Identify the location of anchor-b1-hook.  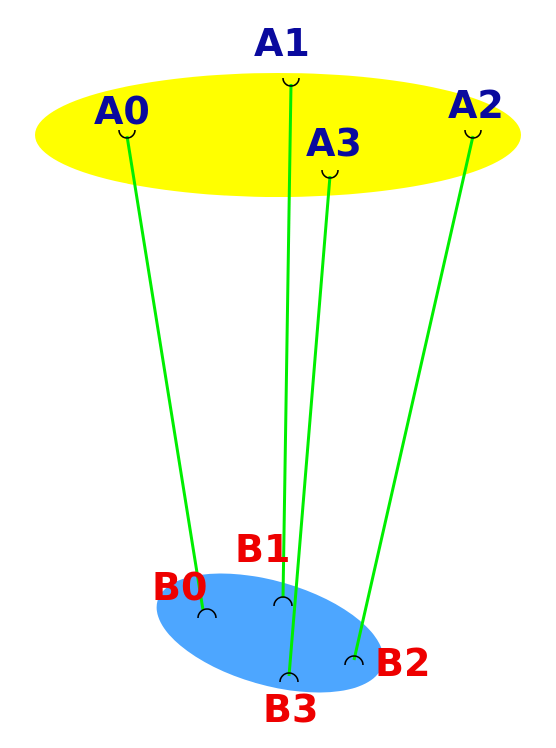
(283, 601).